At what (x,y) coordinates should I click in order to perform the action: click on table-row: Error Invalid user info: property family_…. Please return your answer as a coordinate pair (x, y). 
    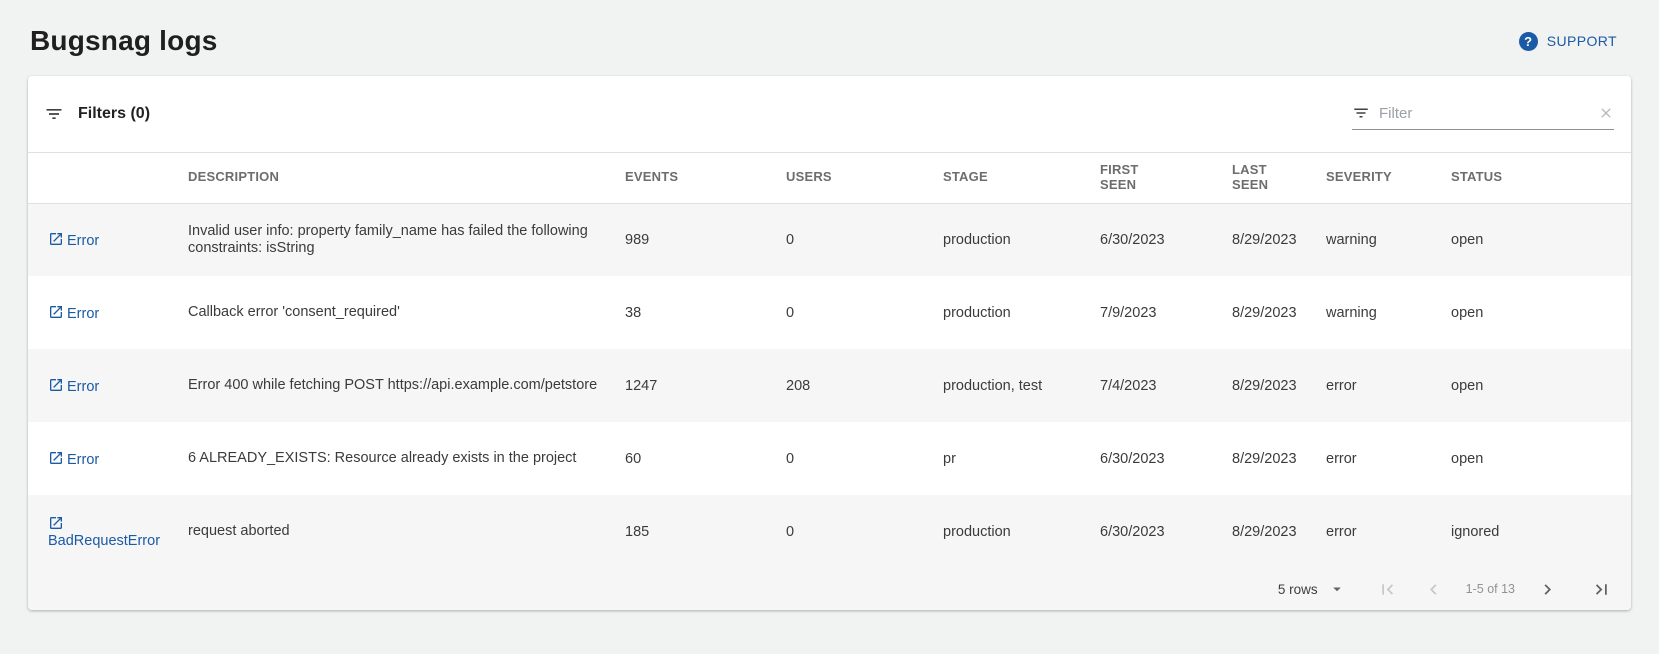
    Looking at the image, I should click on (829, 239).